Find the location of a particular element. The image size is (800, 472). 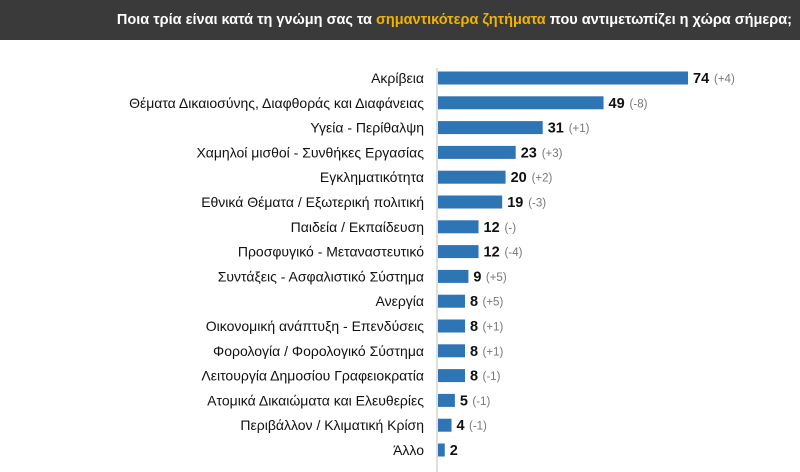

value-label: 23 is located at coordinates (529, 153).